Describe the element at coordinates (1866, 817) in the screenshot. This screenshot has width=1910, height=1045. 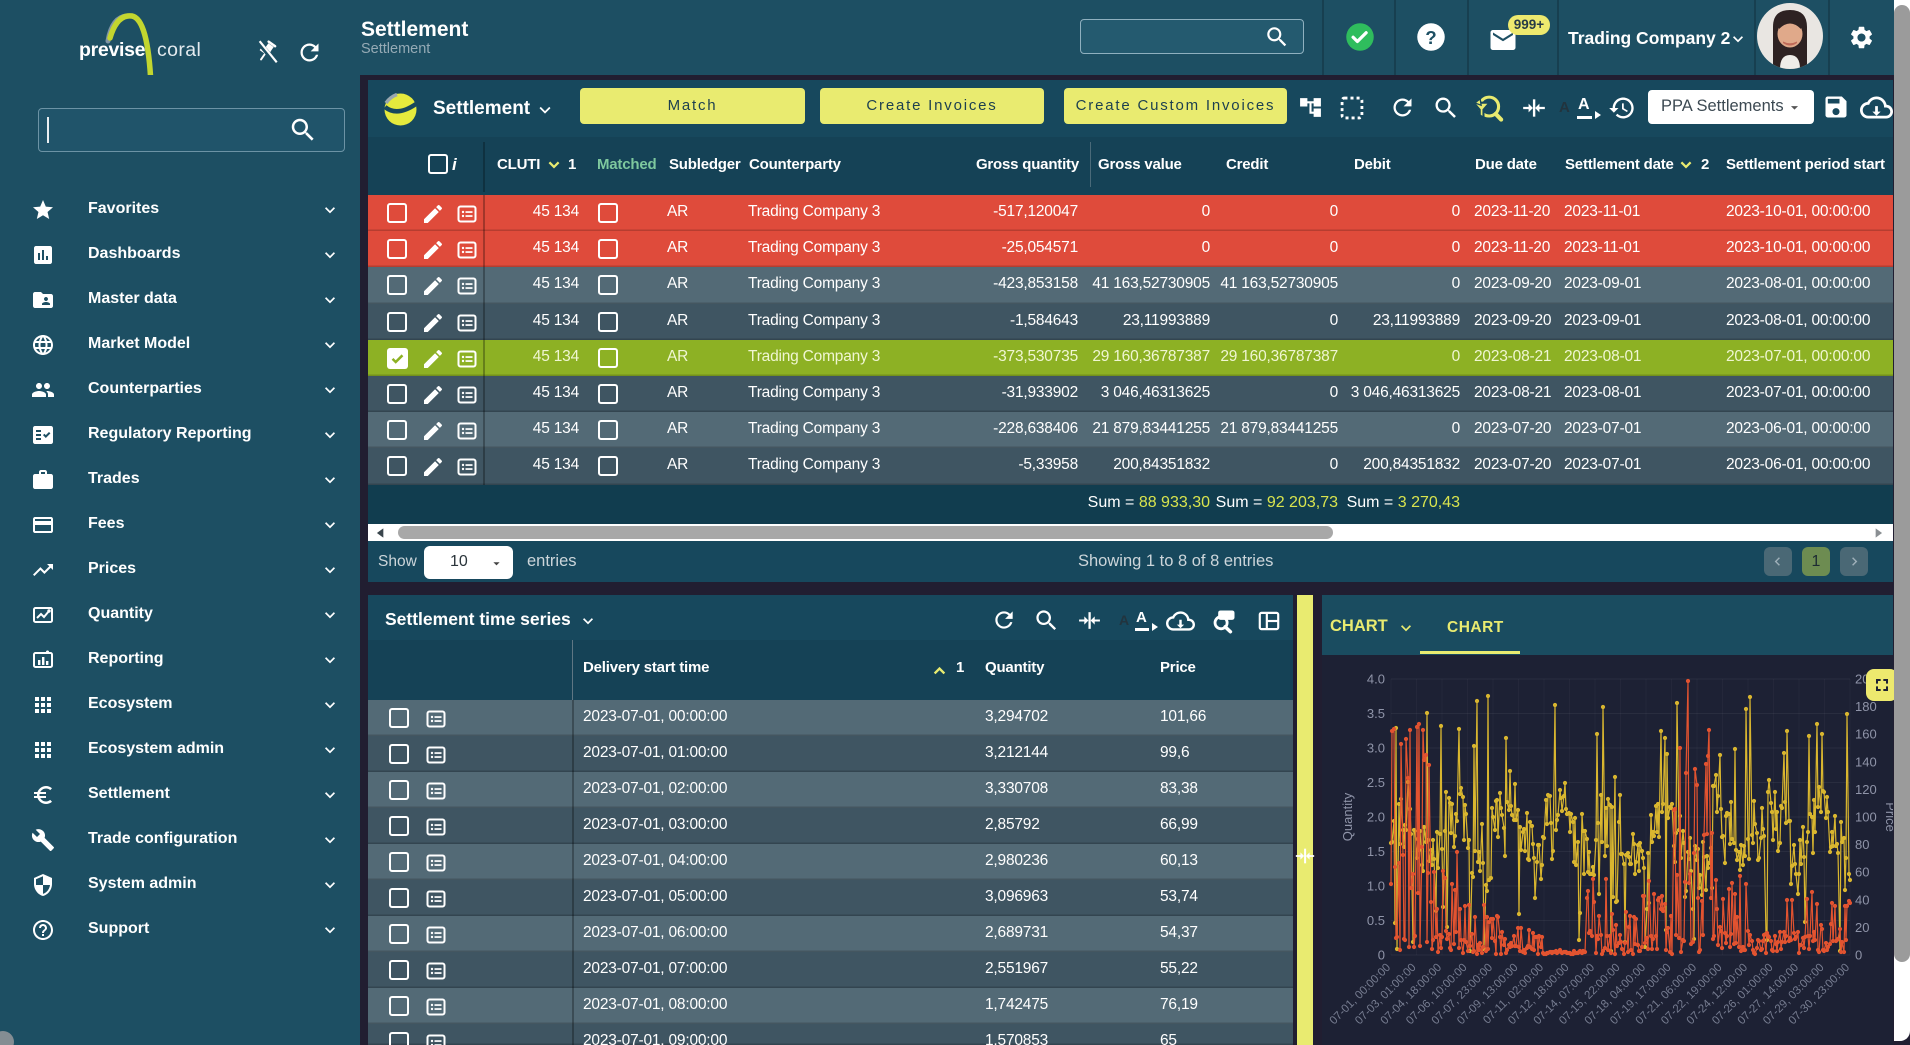
I see `svg-text: 100` at that location.